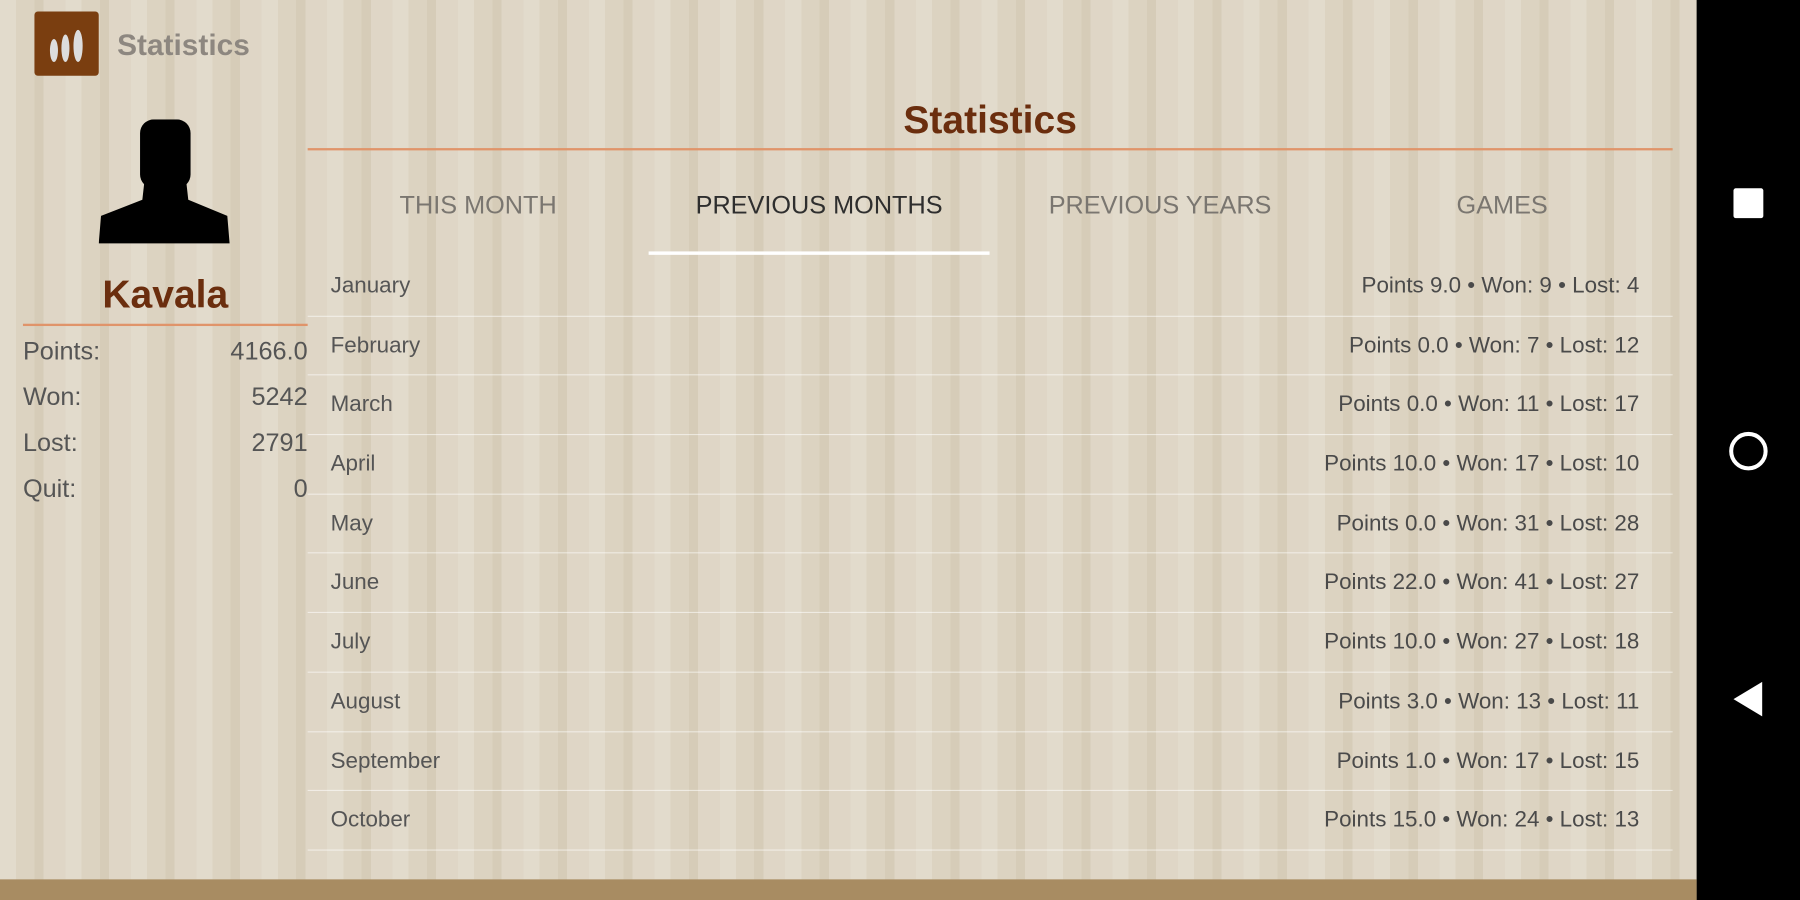 This screenshot has height=900, width=1800. Describe the element at coordinates (1748, 699) in the screenshot. I see `back-triangle-icon` at that location.